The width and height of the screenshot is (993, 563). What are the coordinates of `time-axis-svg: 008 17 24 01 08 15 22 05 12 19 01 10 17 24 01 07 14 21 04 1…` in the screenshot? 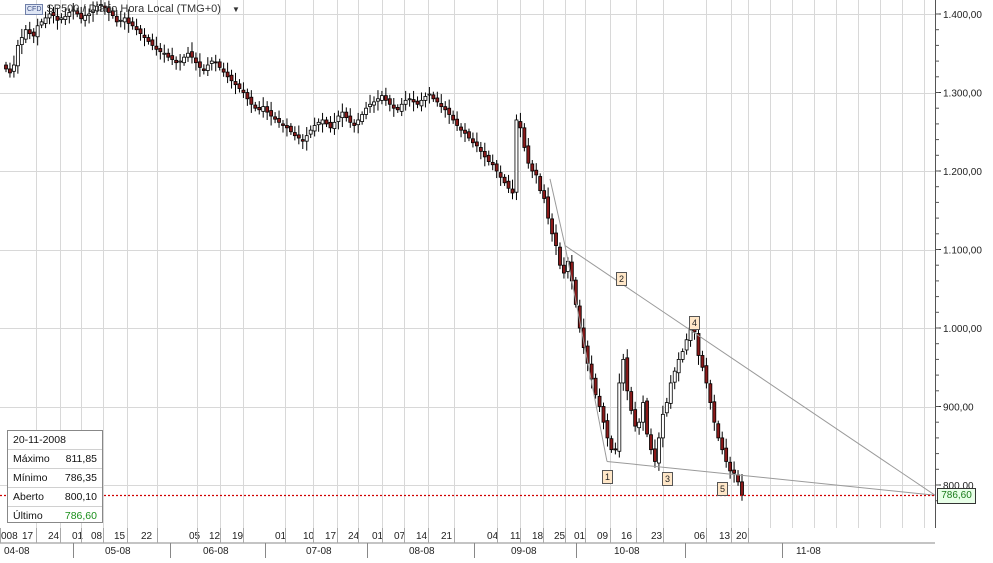 It's located at (467, 543).